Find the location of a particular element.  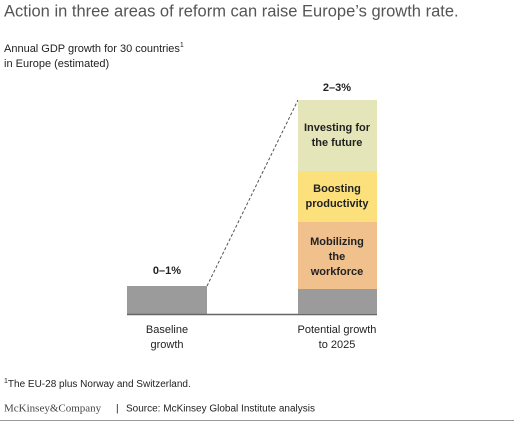

footnote-text: The EU-28 plus Norway and Switzerland. is located at coordinates (99, 384).